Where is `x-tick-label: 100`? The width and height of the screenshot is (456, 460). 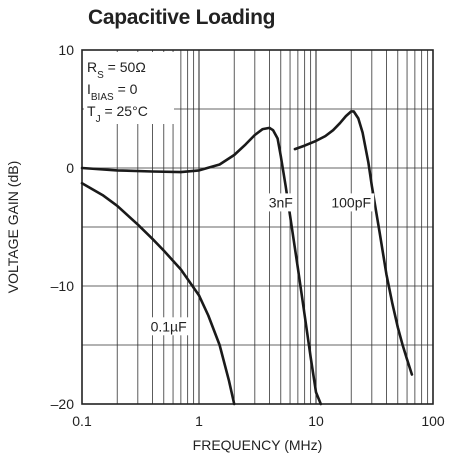 x-tick-label: 100 is located at coordinates (433, 421).